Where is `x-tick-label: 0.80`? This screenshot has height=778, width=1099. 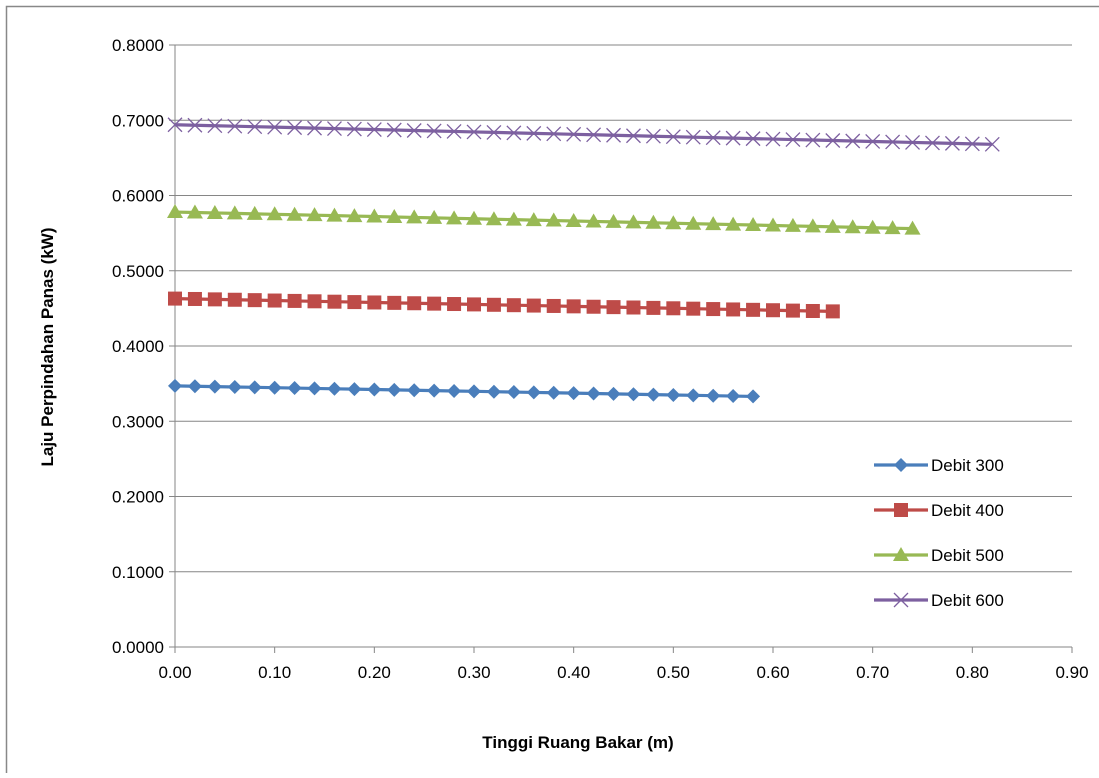
x-tick-label: 0.80 is located at coordinates (972, 672).